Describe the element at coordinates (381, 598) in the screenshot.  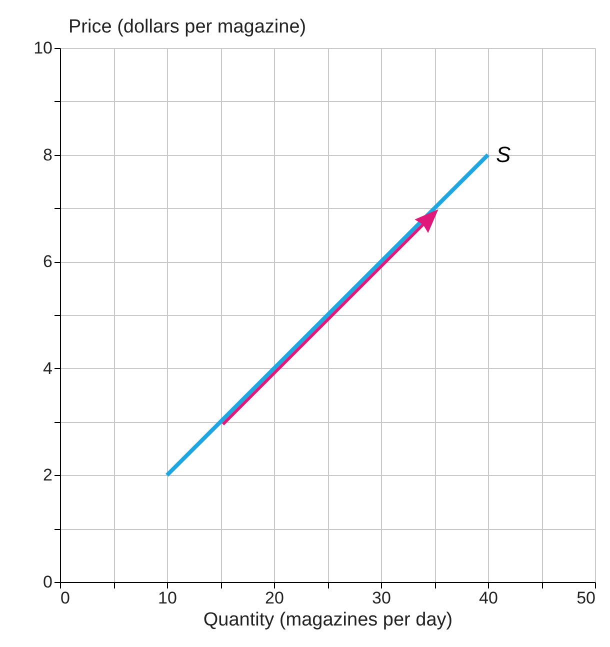
I see `x-tick-label: 30` at that location.